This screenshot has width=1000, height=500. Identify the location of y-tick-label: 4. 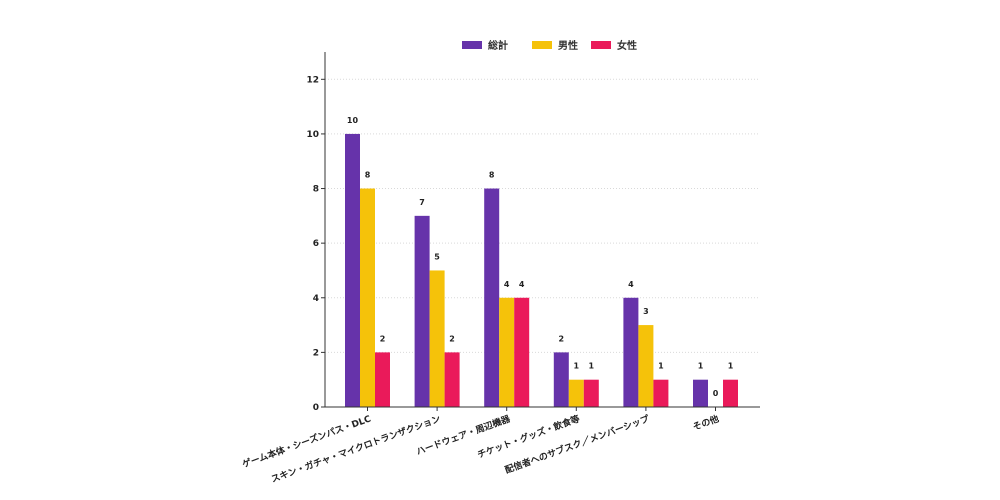
(316, 299).